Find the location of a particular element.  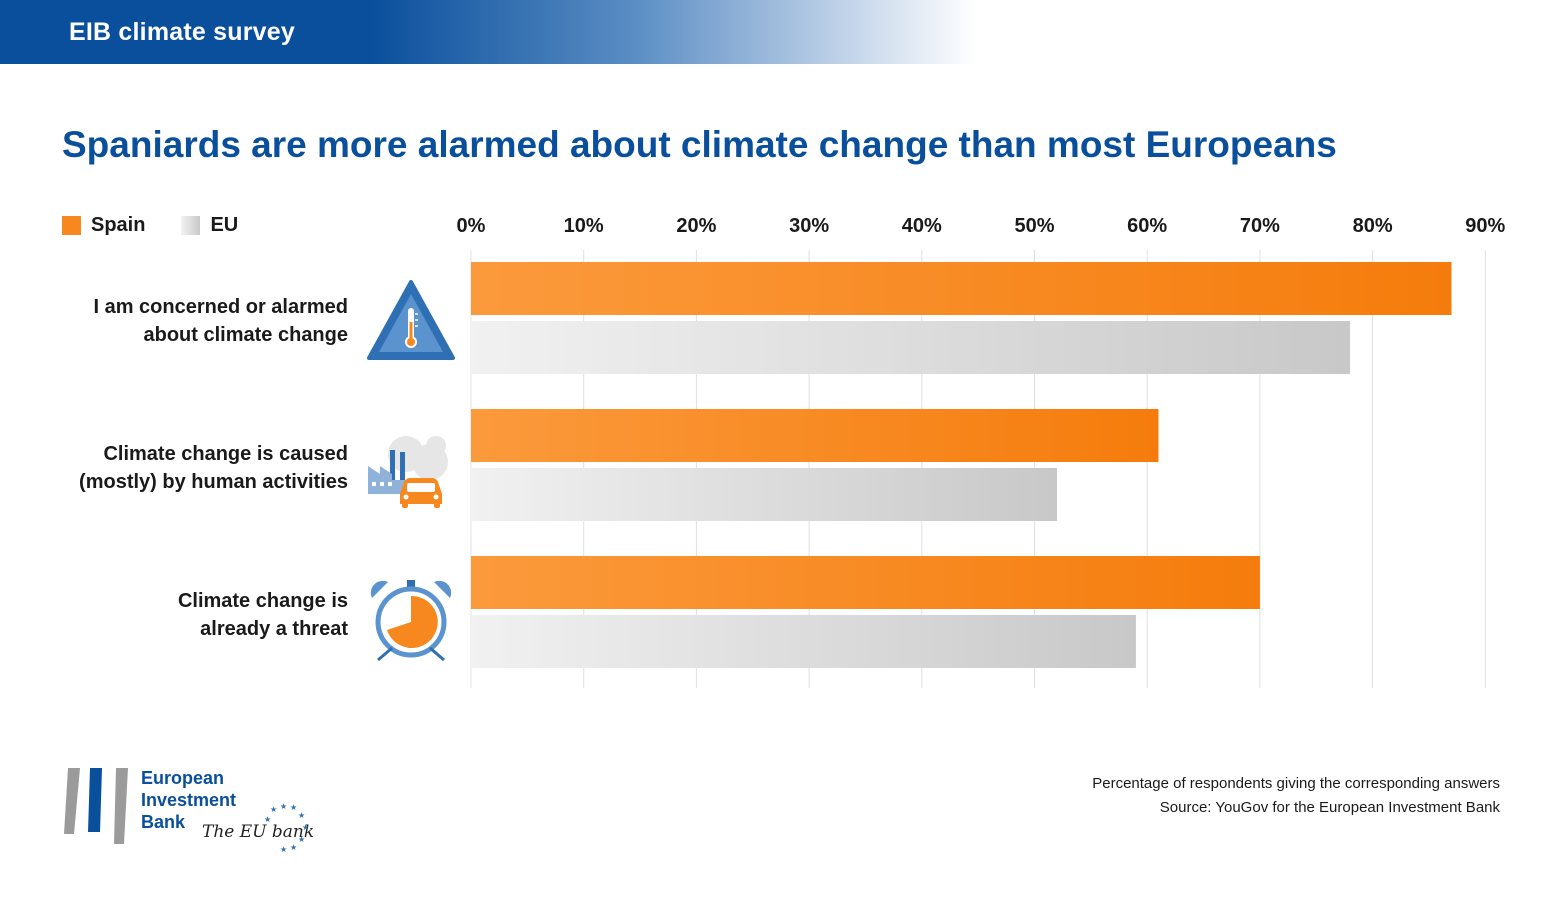

legend-label-spain: Spain is located at coordinates (118, 224).